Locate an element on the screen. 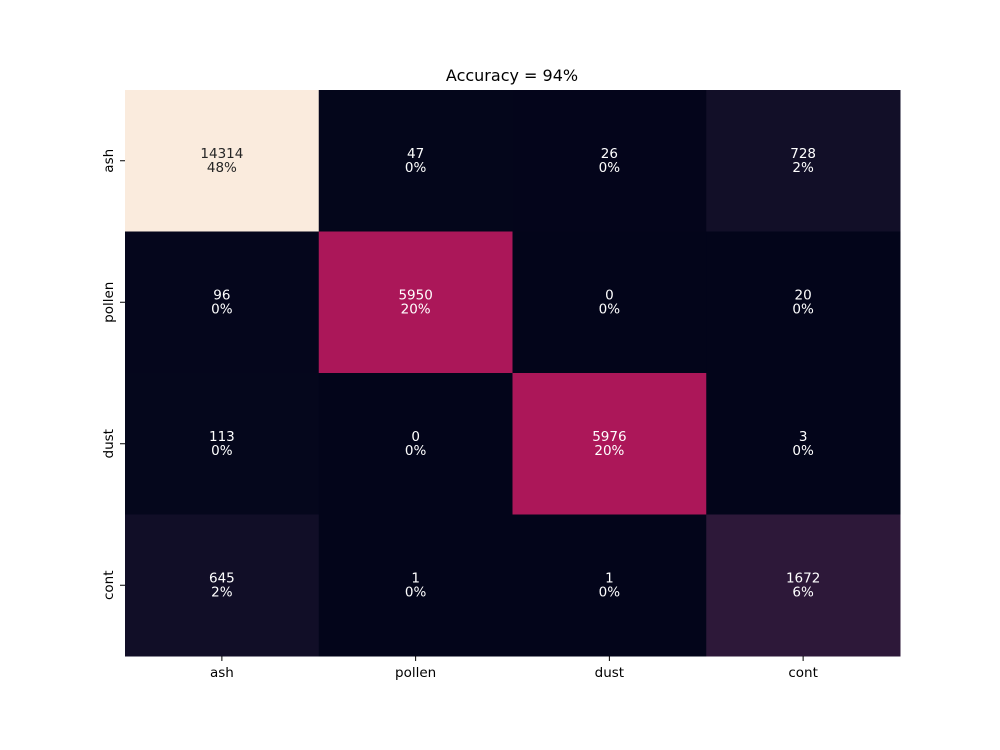  y-tick-label: cont is located at coordinates (109, 585).